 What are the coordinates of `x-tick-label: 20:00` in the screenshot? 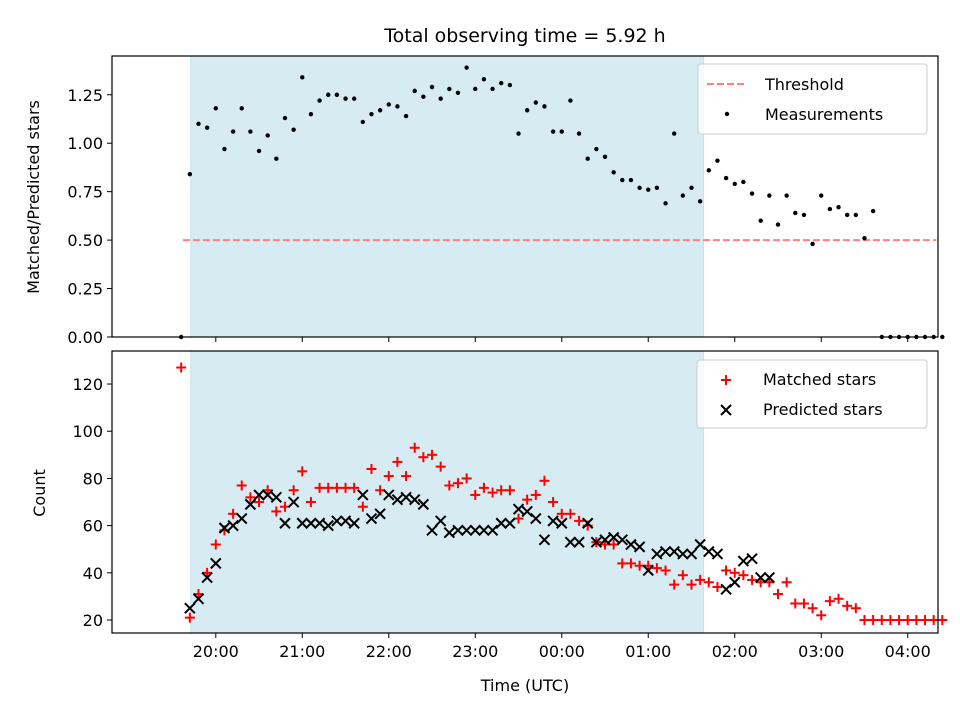 It's located at (216, 651).